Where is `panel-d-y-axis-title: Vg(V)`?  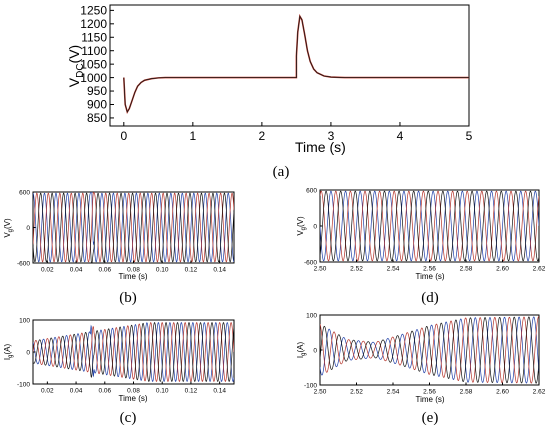
panel-d-y-axis-title: Vg(V) is located at coordinates (301, 226).